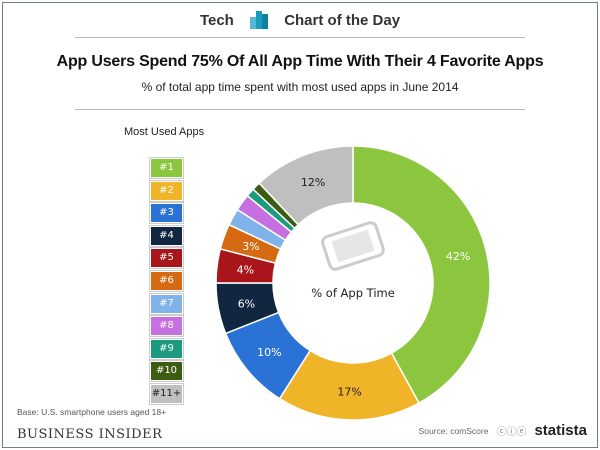  I want to click on data-label: 3%, so click(250, 246).